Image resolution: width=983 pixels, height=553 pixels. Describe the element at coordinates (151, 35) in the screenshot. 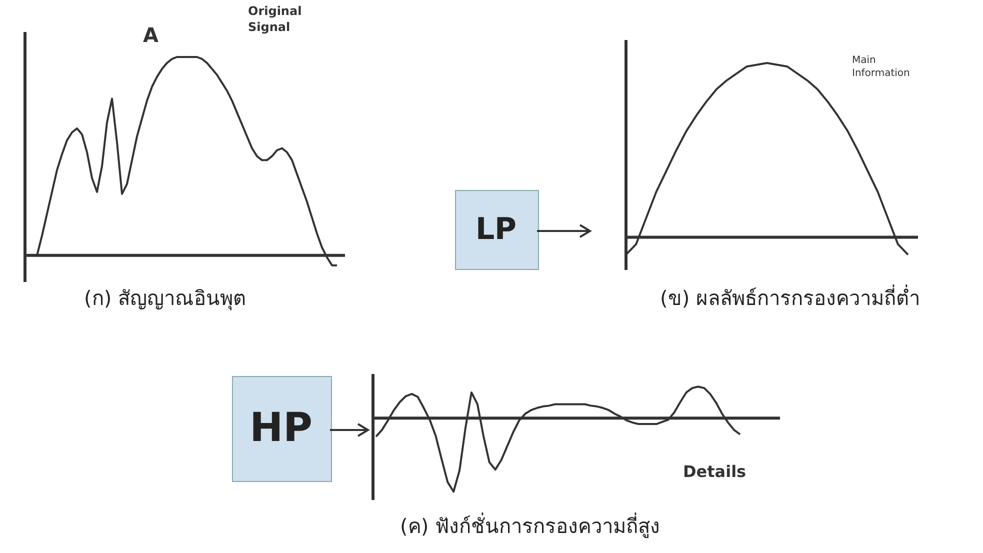

I see `text: A` at that location.